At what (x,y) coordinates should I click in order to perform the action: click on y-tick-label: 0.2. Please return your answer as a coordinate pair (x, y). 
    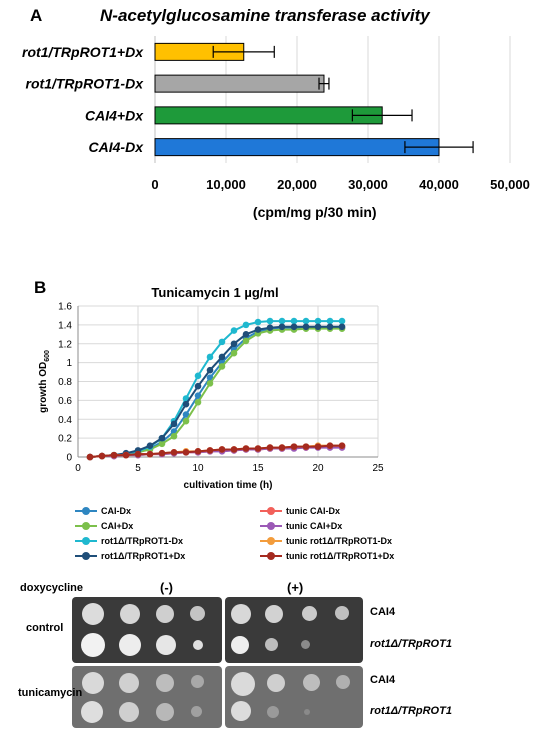
    Looking at the image, I should click on (65, 439).